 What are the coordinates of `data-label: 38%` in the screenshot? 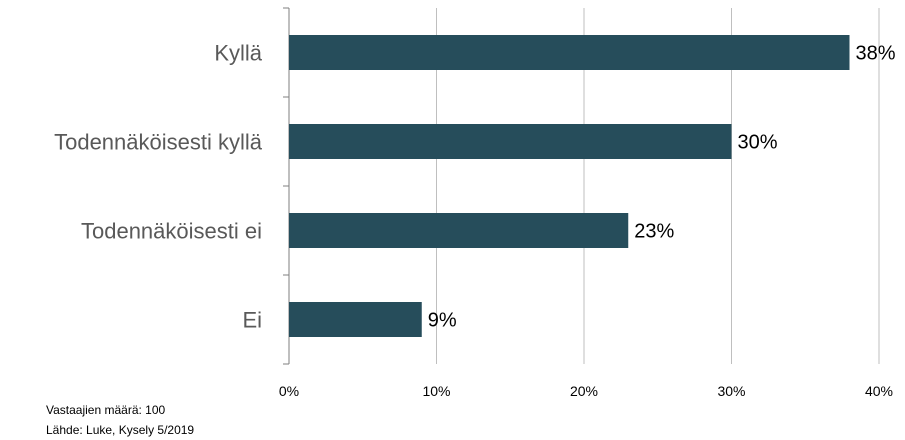 It's located at (876, 54).